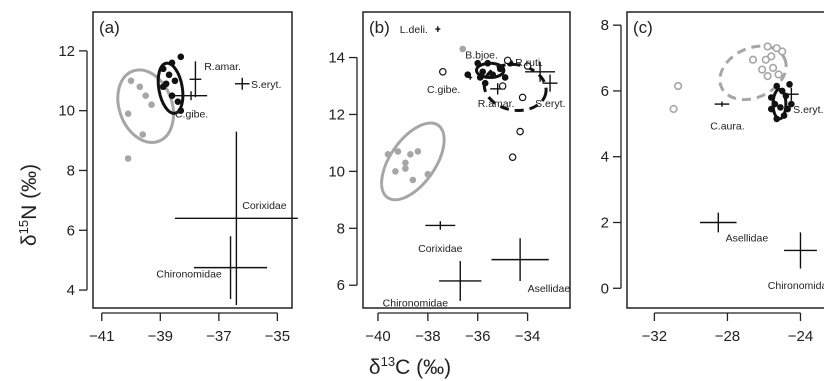 This screenshot has width=824, height=381. Describe the element at coordinates (727, 336) in the screenshot. I see `x-tick-label: −28` at that location.